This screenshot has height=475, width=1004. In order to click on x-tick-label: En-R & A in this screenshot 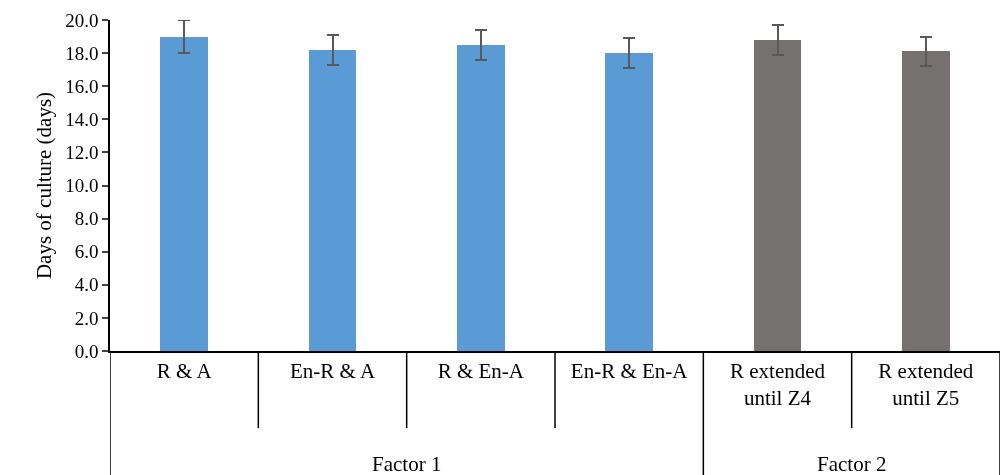, I will do `click(332, 370)`.